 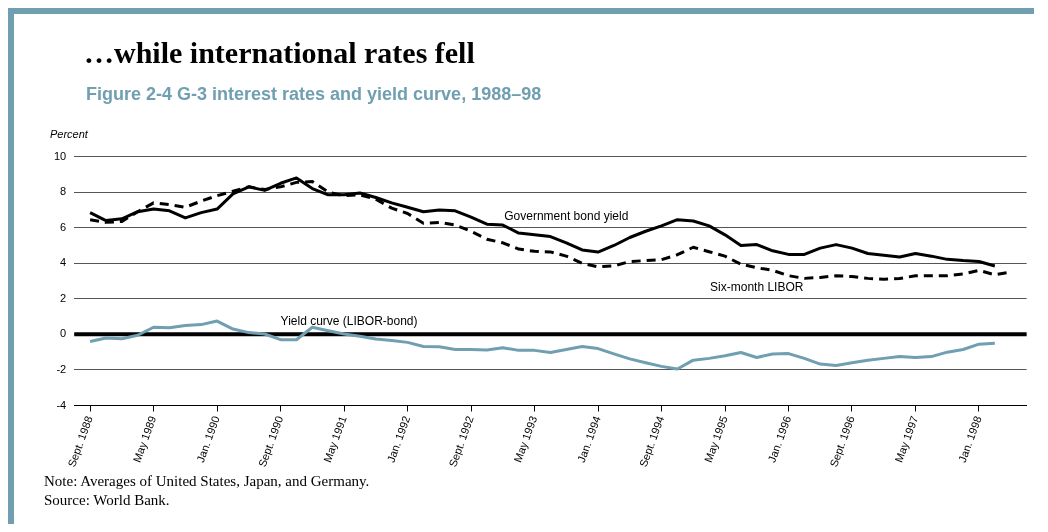 I want to click on y-tick-label: 10, so click(x=60, y=155).